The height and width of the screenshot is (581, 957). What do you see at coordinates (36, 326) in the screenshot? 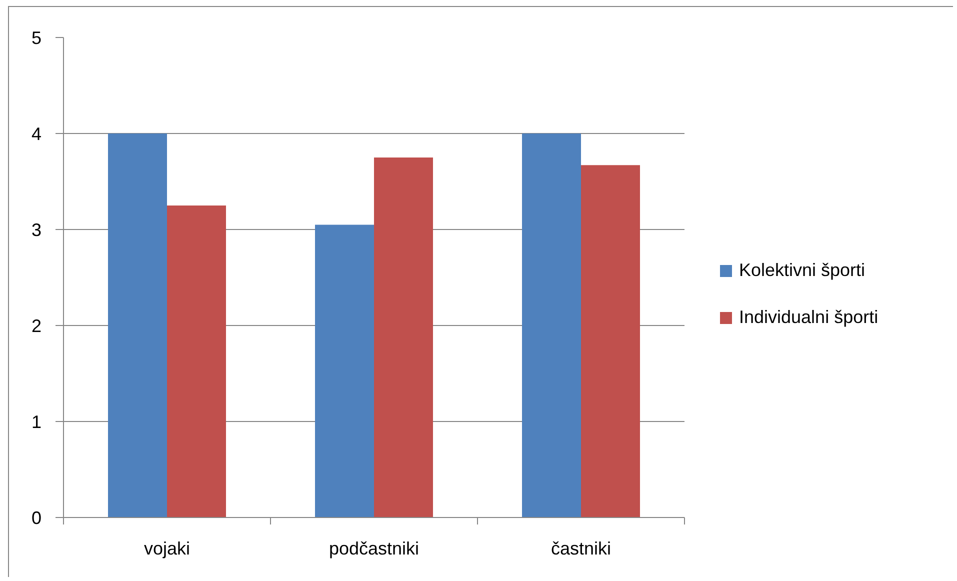
I see `y-tick-label: 2` at bounding box center [36, 326].